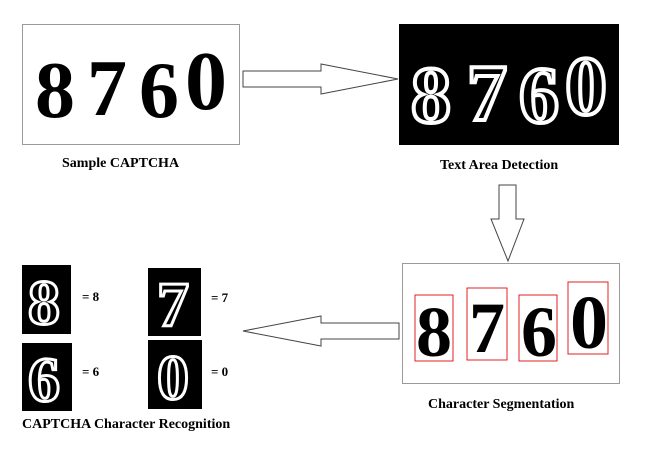 The width and height of the screenshot is (657, 454). I want to click on segmented-digit-8: 8, so click(434, 332).